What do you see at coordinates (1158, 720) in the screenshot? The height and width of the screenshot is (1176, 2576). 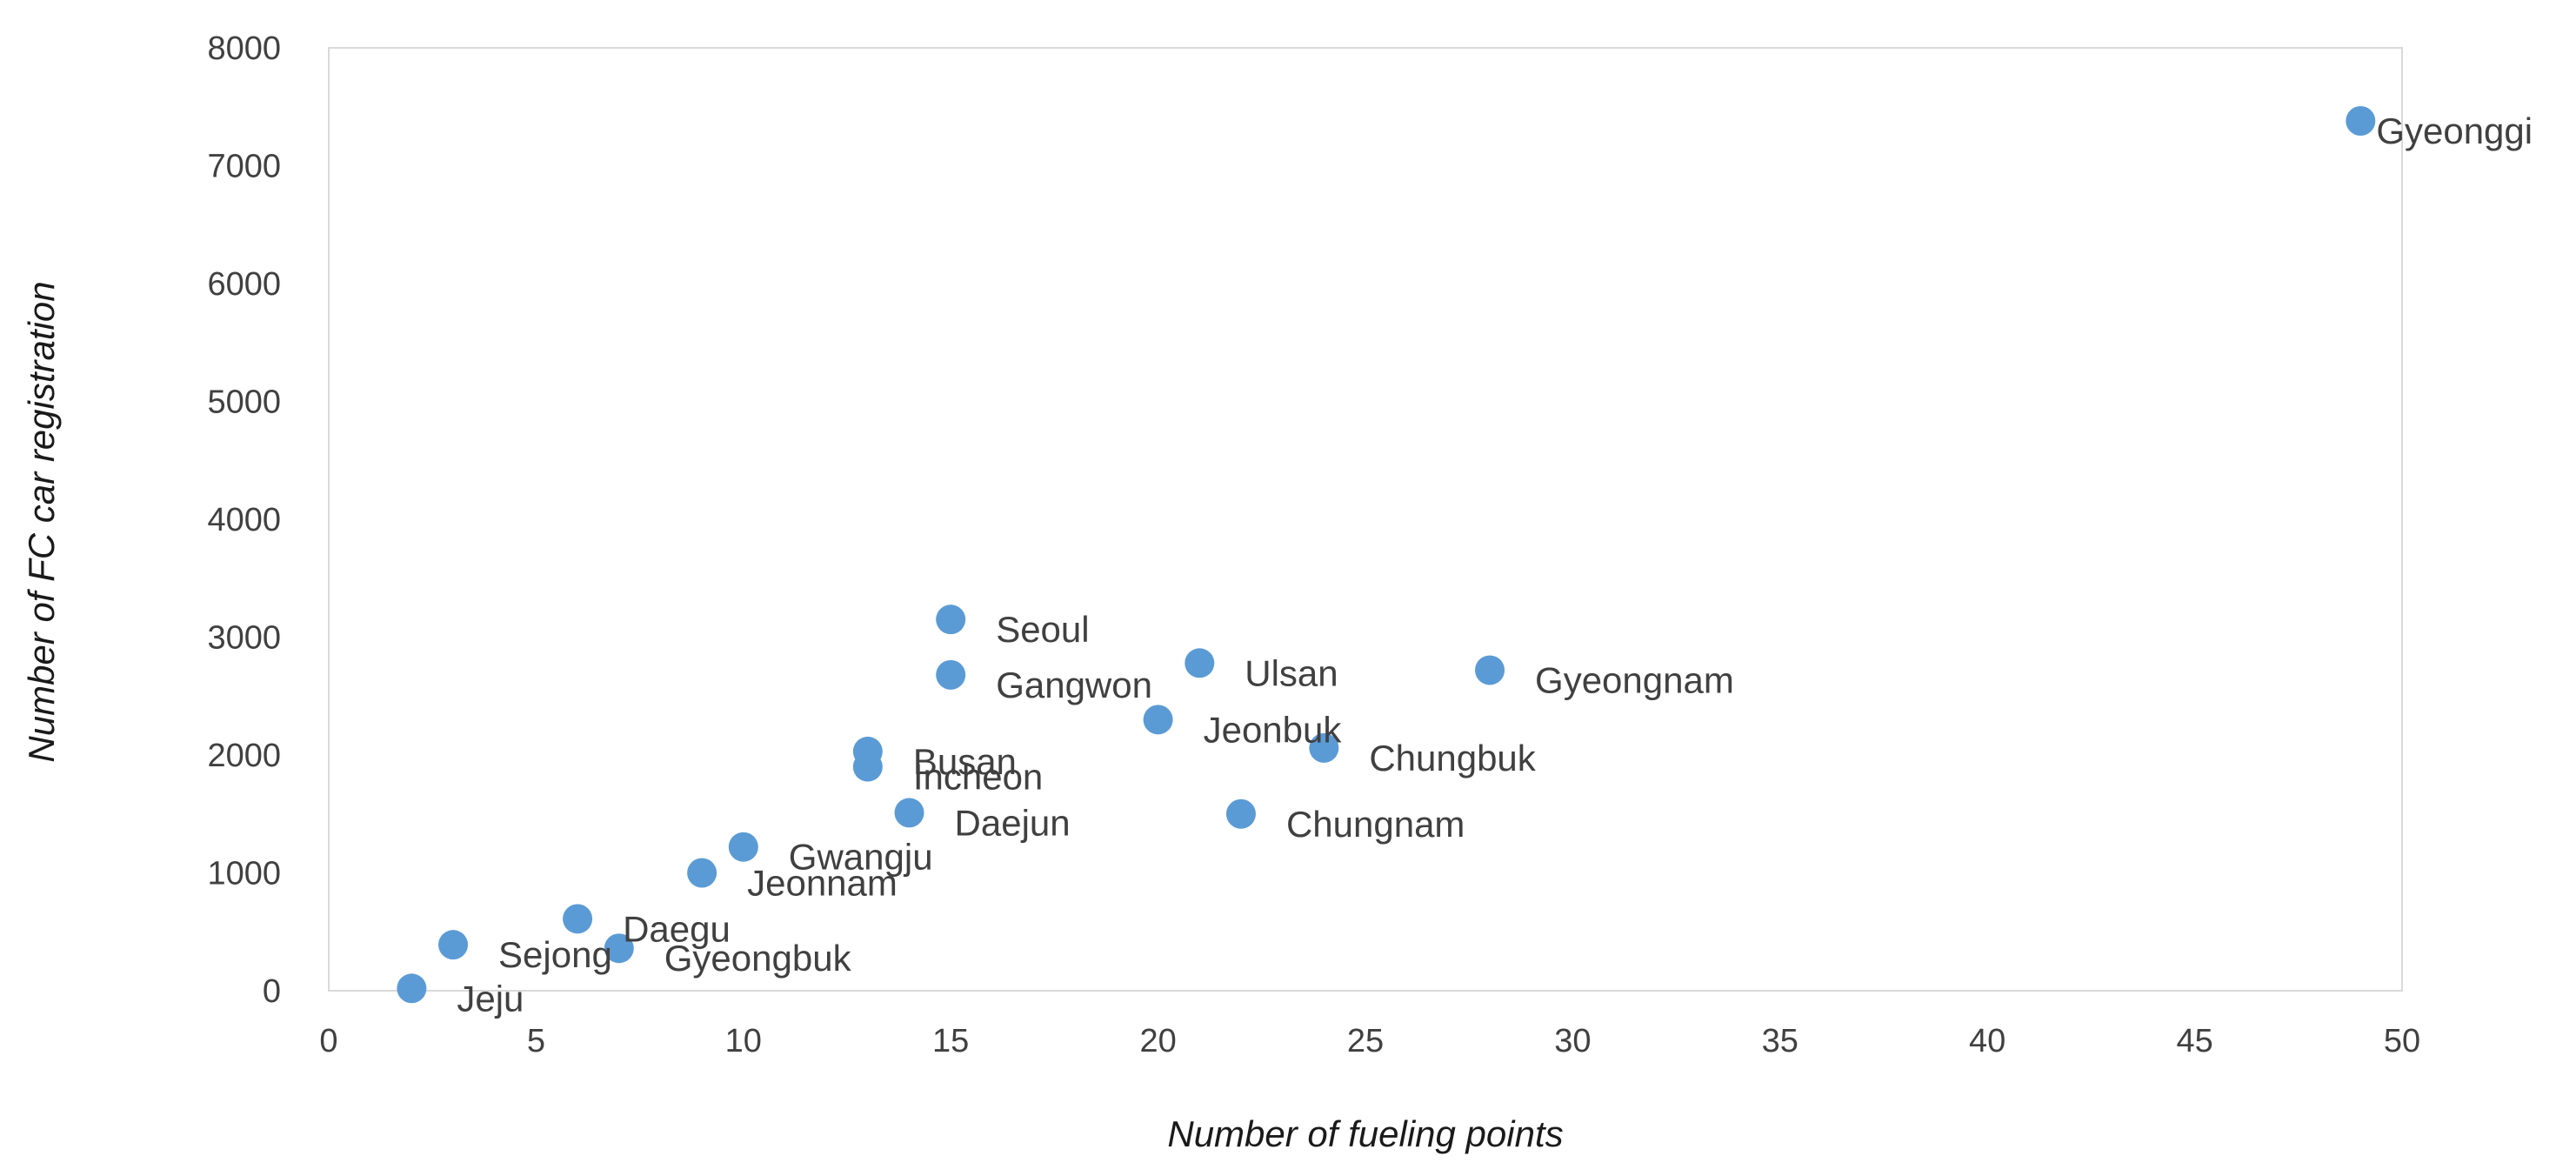 I see `data-point-jeonbuk` at bounding box center [1158, 720].